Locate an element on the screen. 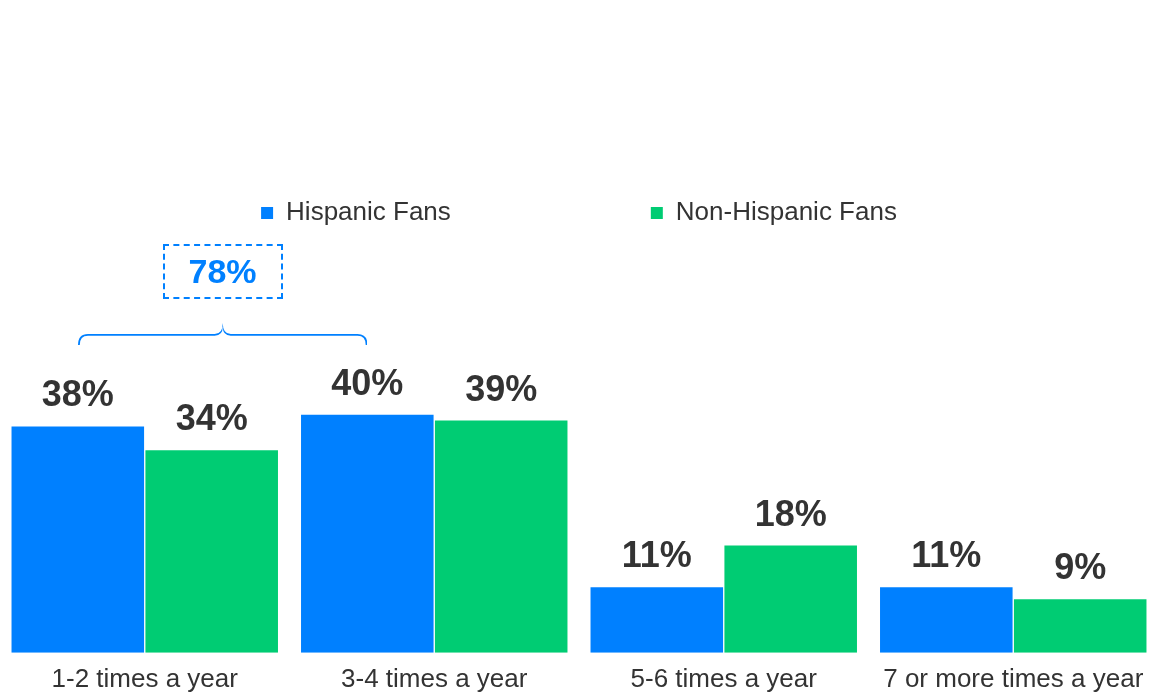 The image size is (1158, 698). x-tick-label: 1-2 times a year is located at coordinates (145, 677).